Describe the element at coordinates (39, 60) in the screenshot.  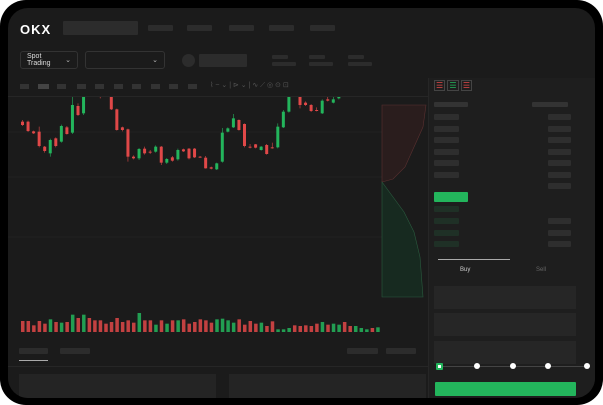
I see `market-dropdown-label: Spot Trading` at that location.